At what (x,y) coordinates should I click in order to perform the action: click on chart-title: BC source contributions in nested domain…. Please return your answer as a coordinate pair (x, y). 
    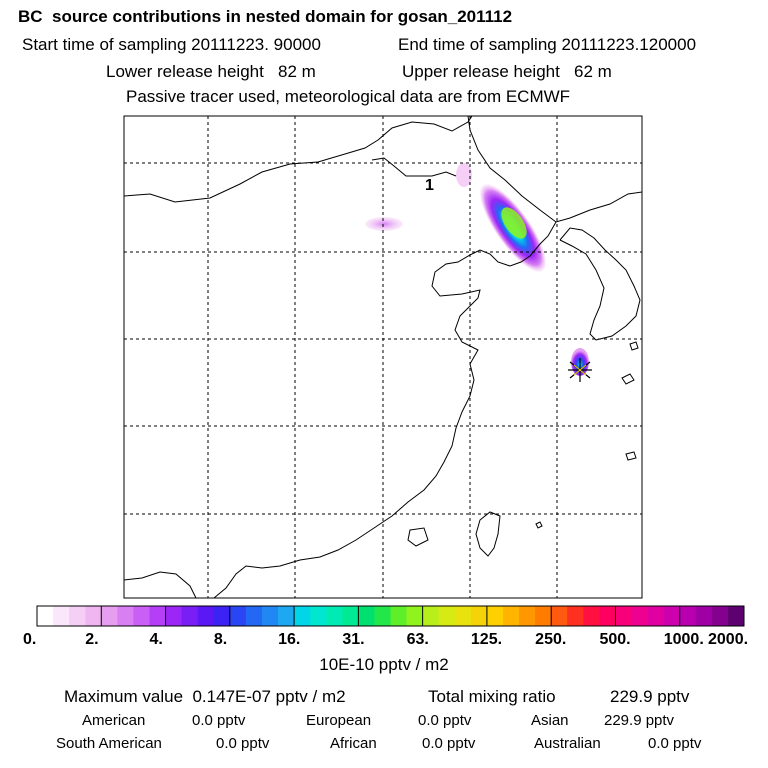
    Looking at the image, I should click on (265, 16).